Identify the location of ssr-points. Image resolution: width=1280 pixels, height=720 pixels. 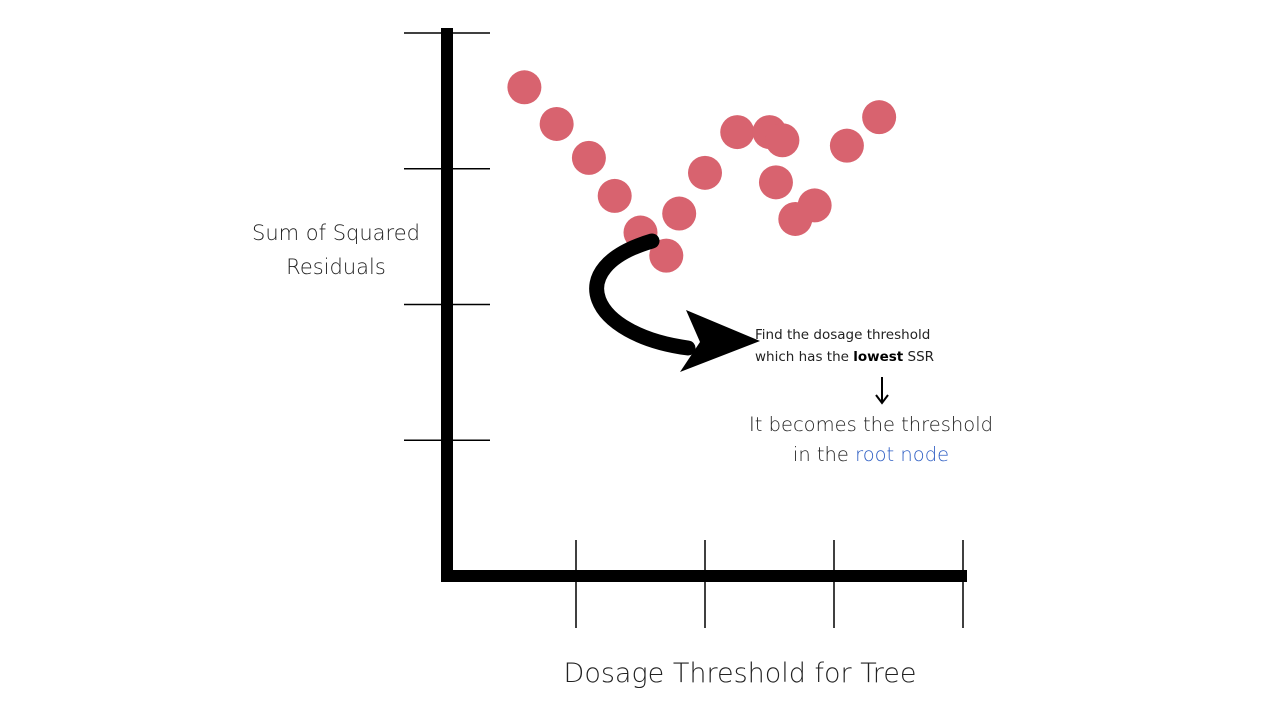
(702, 171).